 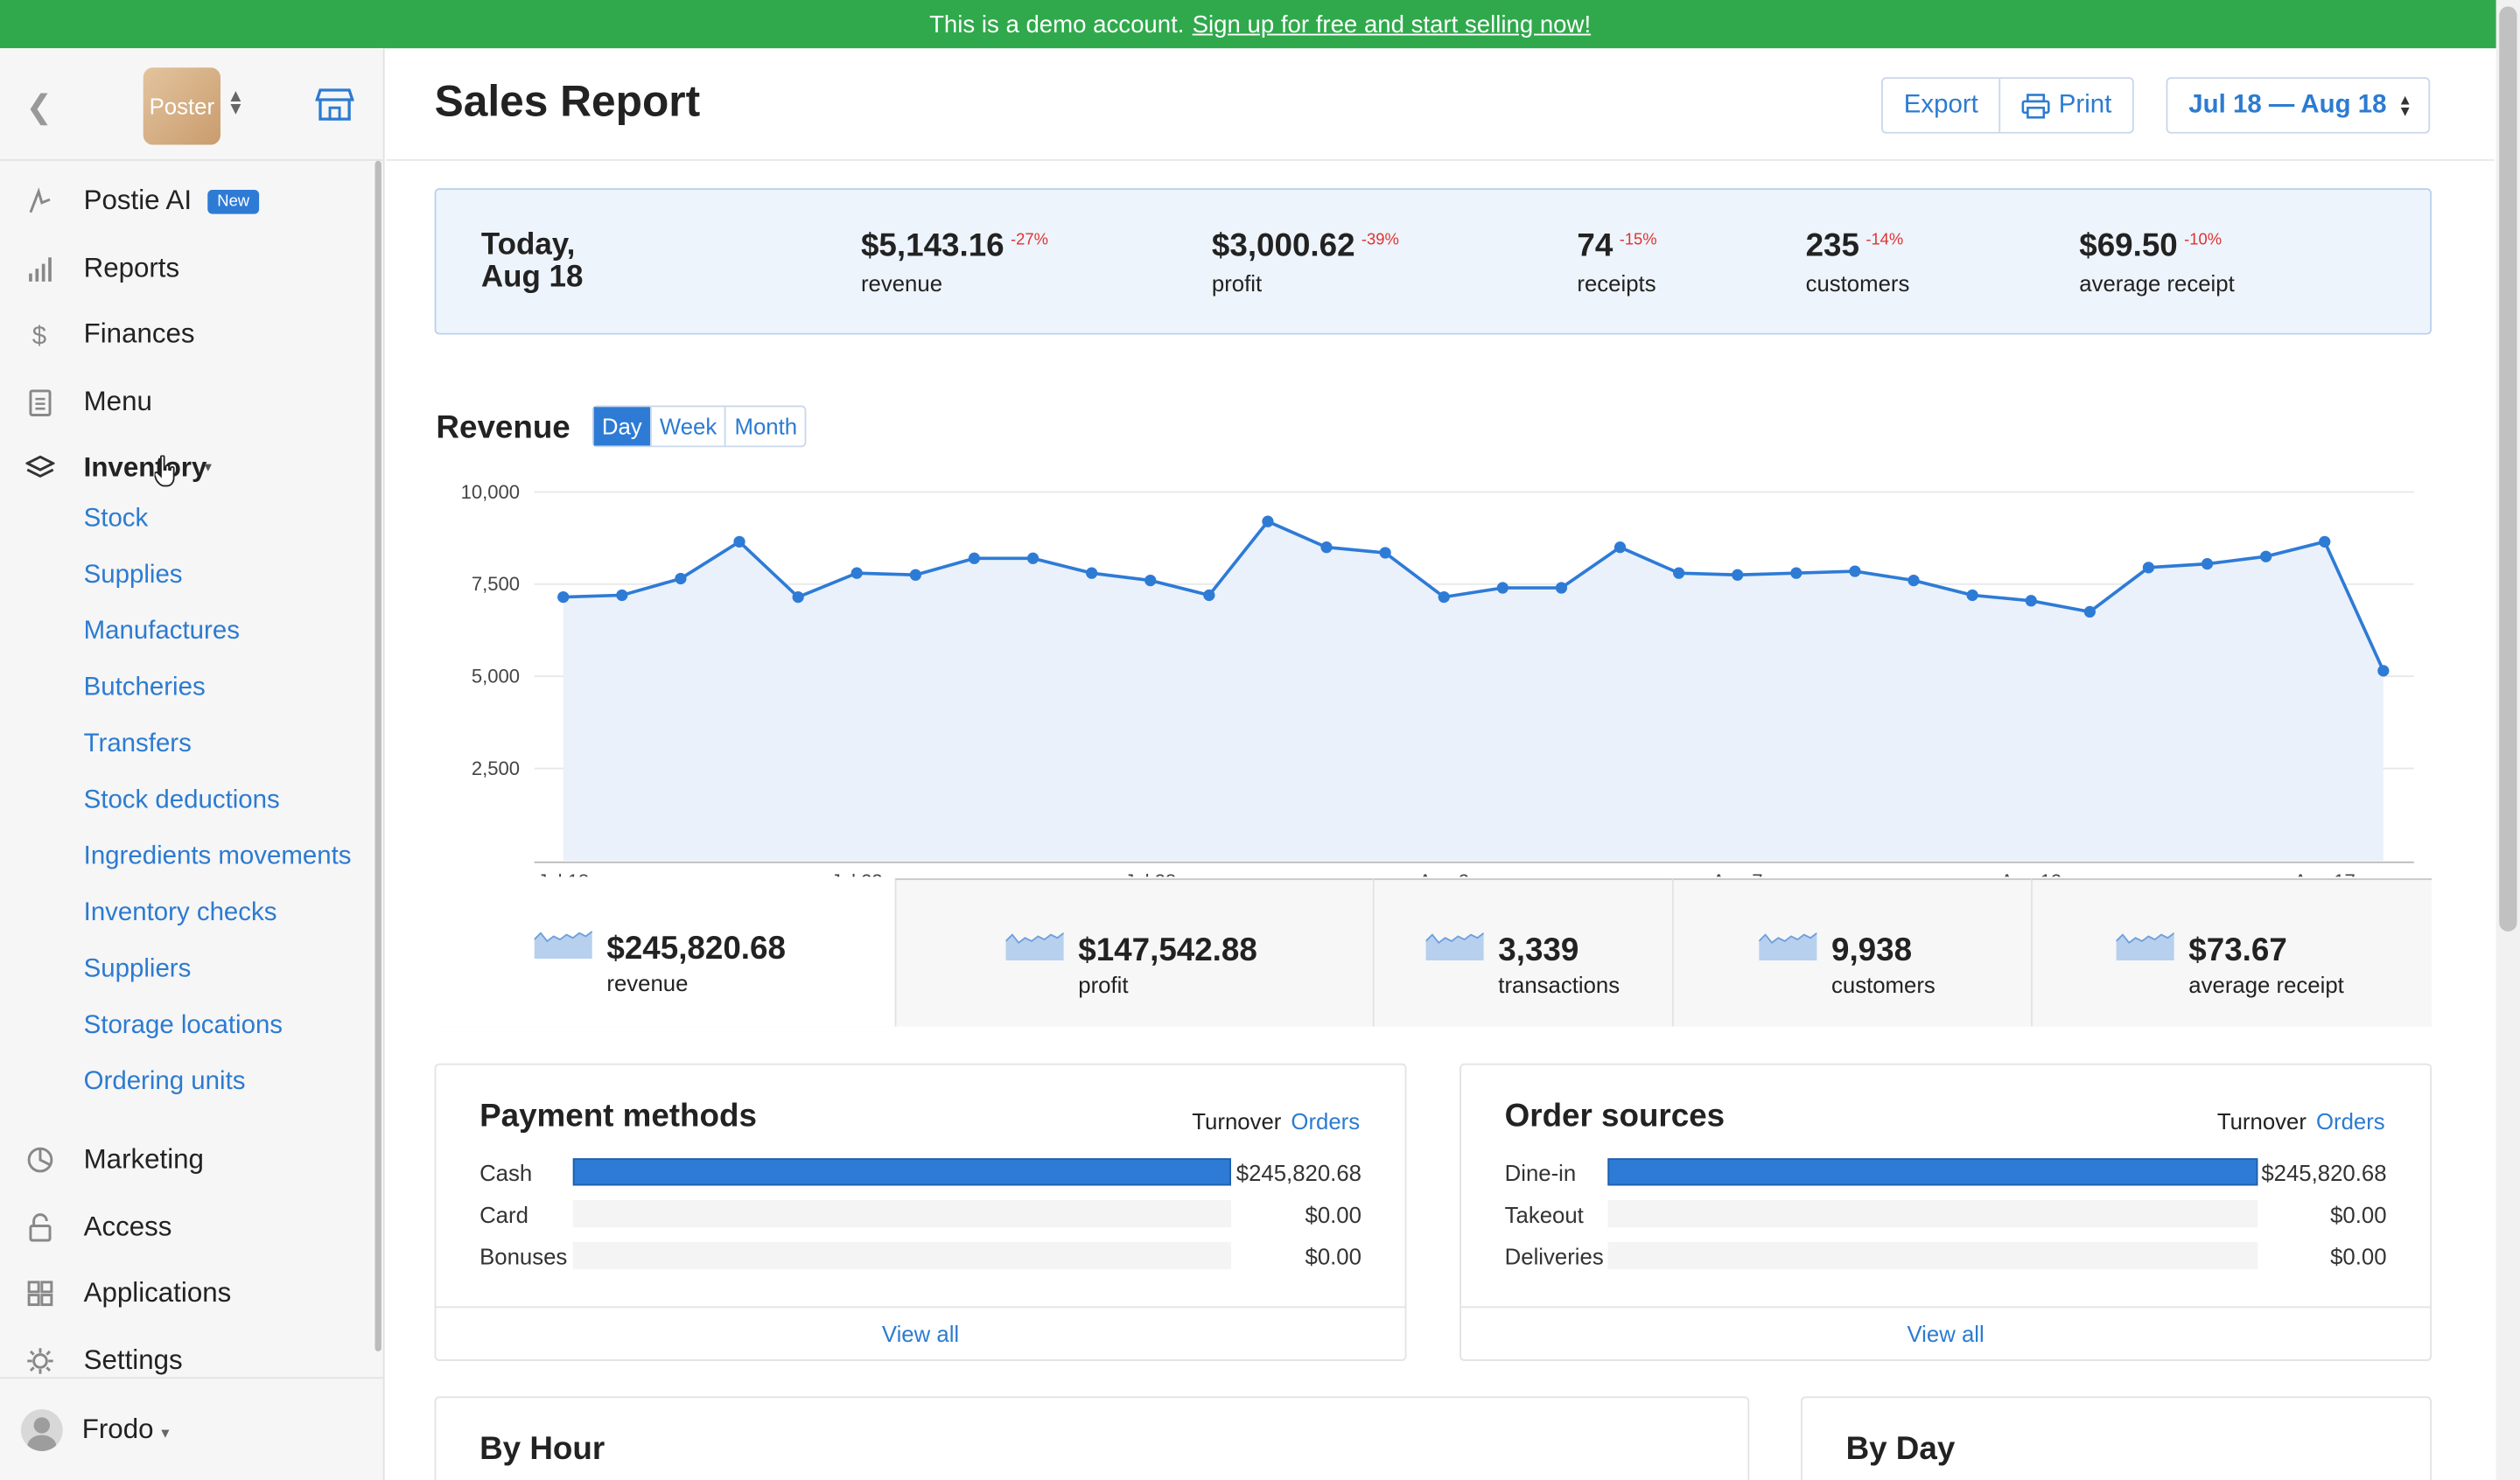 What do you see at coordinates (133, 575) in the screenshot?
I see `sidebar-subitem-supplies: Supplies` at bounding box center [133, 575].